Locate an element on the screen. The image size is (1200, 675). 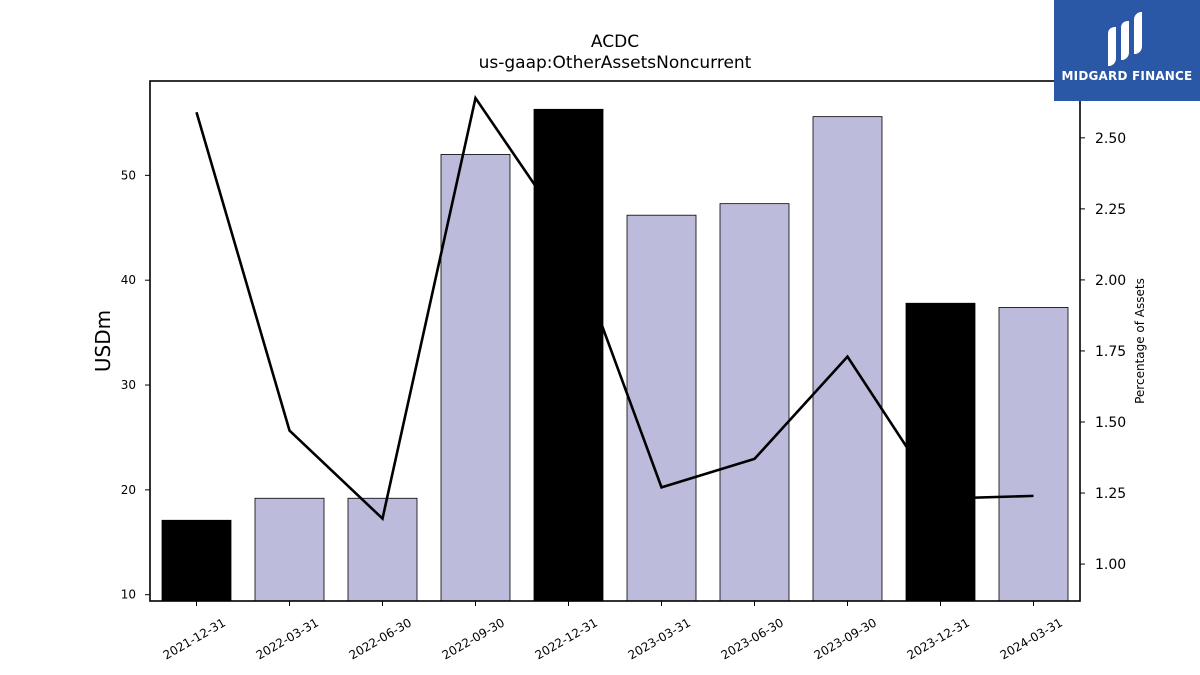
brand-logo: MIDGARD FINANCE is located at coordinates (1127, 50).